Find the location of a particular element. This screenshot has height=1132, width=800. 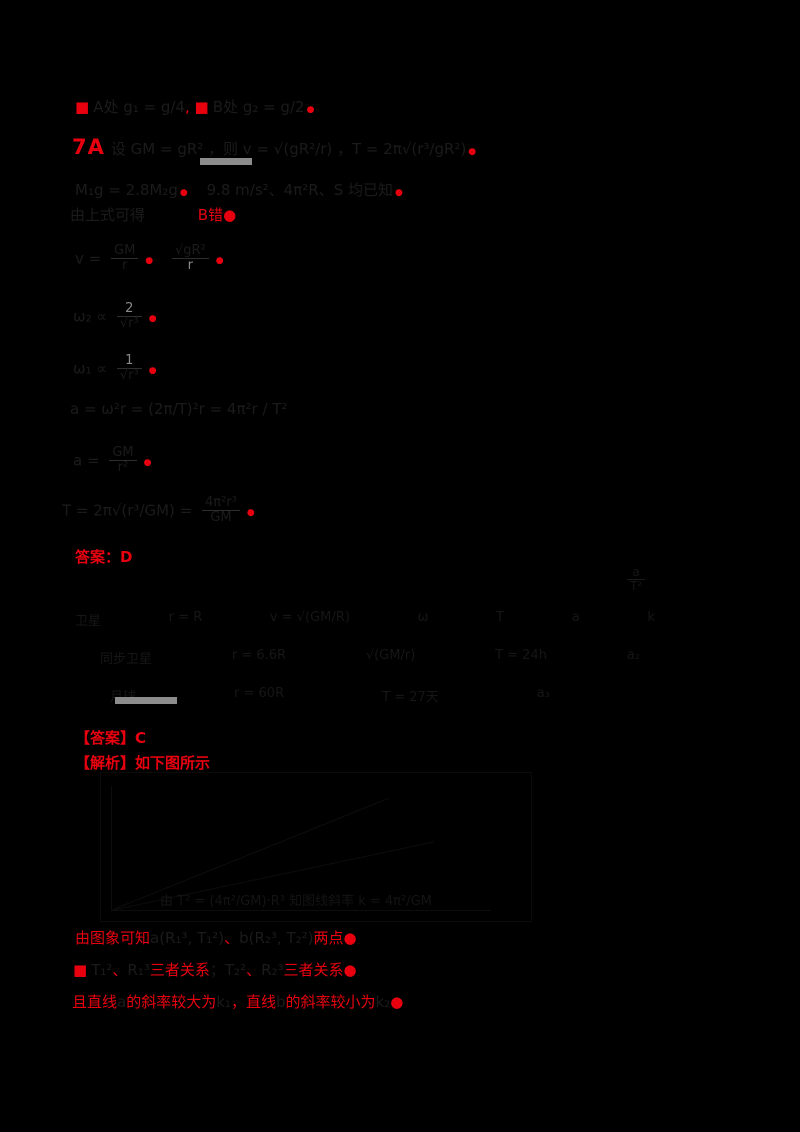

equation-fragment: v = is located at coordinates (88, 258).